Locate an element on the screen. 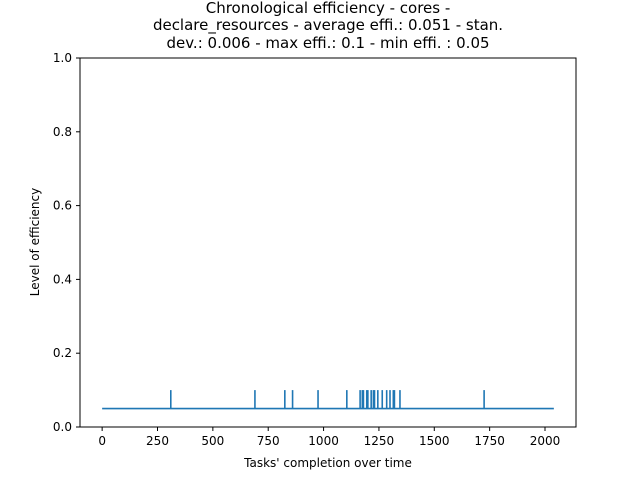 Image resolution: width=640 pixels, height=480 pixels. y-tick-label: 0.6 is located at coordinates (62, 206).